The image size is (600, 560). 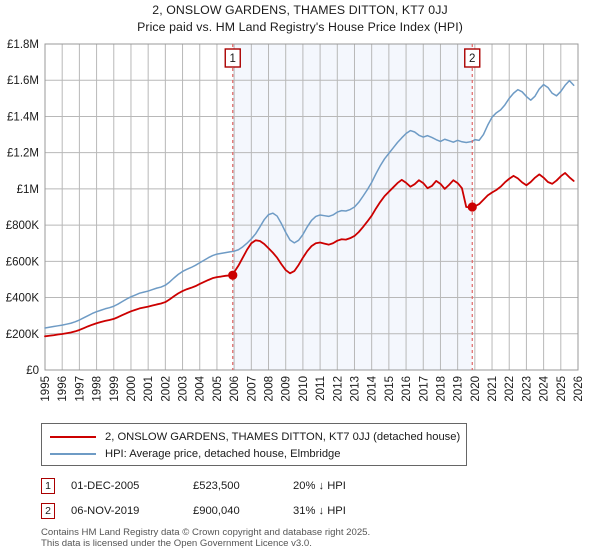 What do you see at coordinates (527, 389) in the screenshot?
I see `x-axis-tick-label: 2023` at bounding box center [527, 389].